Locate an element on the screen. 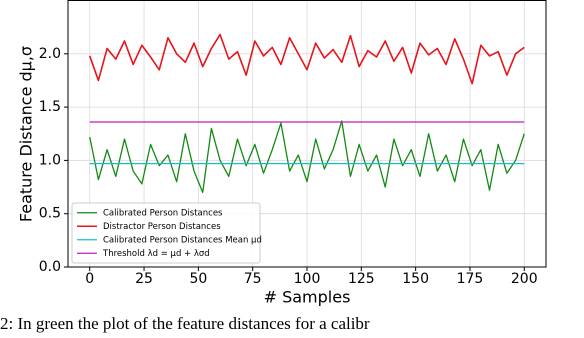 The width and height of the screenshot is (584, 338). y-tick-label: 0.5 is located at coordinates (50, 214).